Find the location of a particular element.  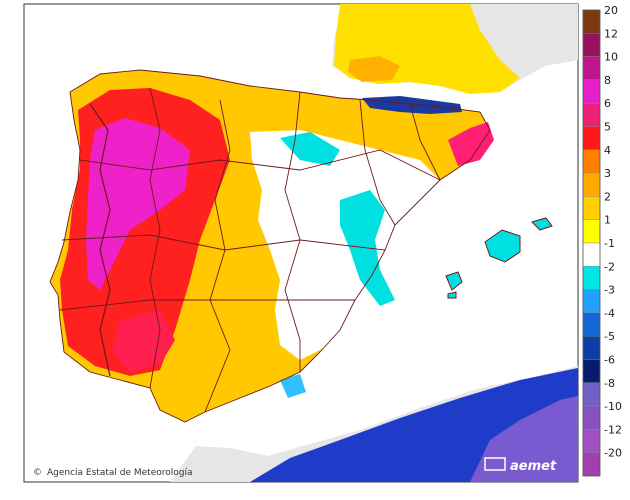

legend-label: 4 is located at coordinates (607, 150).